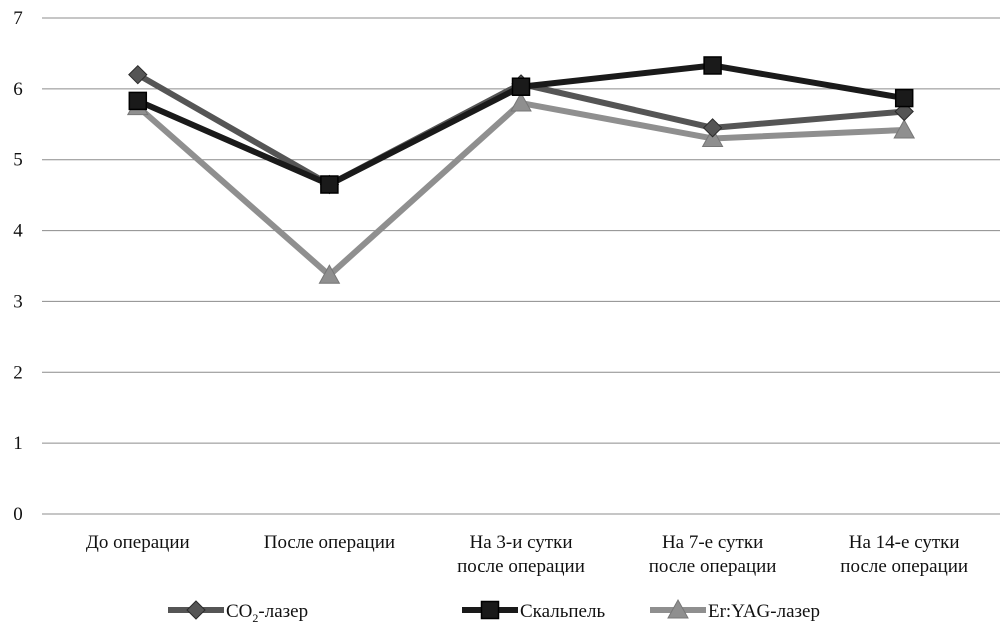 This screenshot has height=635, width=1000. I want to click on legend-label-main: CO, so click(239, 611).